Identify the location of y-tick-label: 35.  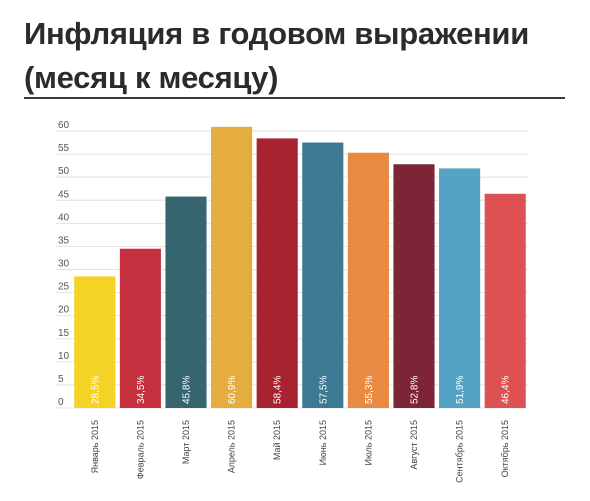
(64, 240).